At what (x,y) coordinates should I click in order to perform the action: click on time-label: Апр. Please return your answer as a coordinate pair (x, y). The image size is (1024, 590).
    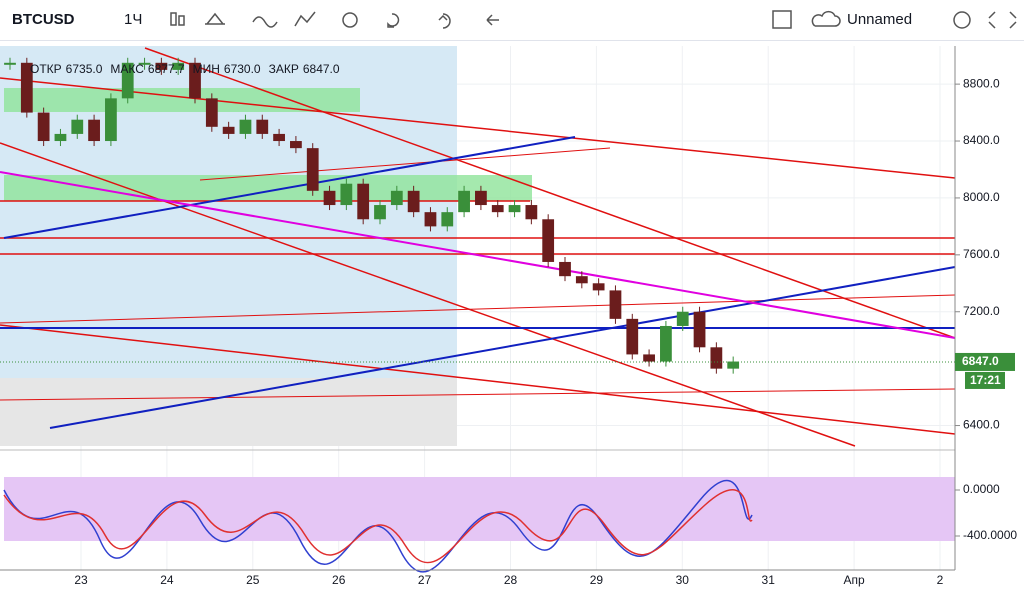
    Looking at the image, I should click on (855, 580).